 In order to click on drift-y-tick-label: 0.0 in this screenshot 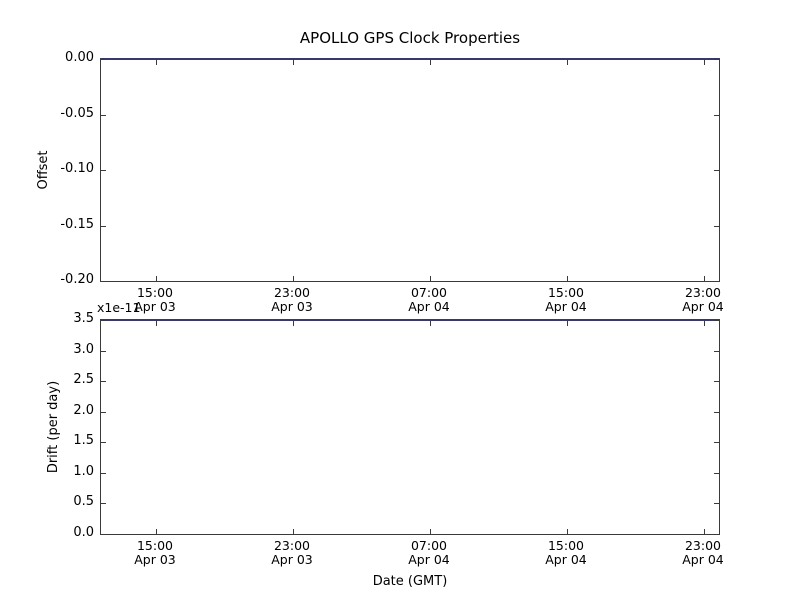, I will do `click(83, 532)`.